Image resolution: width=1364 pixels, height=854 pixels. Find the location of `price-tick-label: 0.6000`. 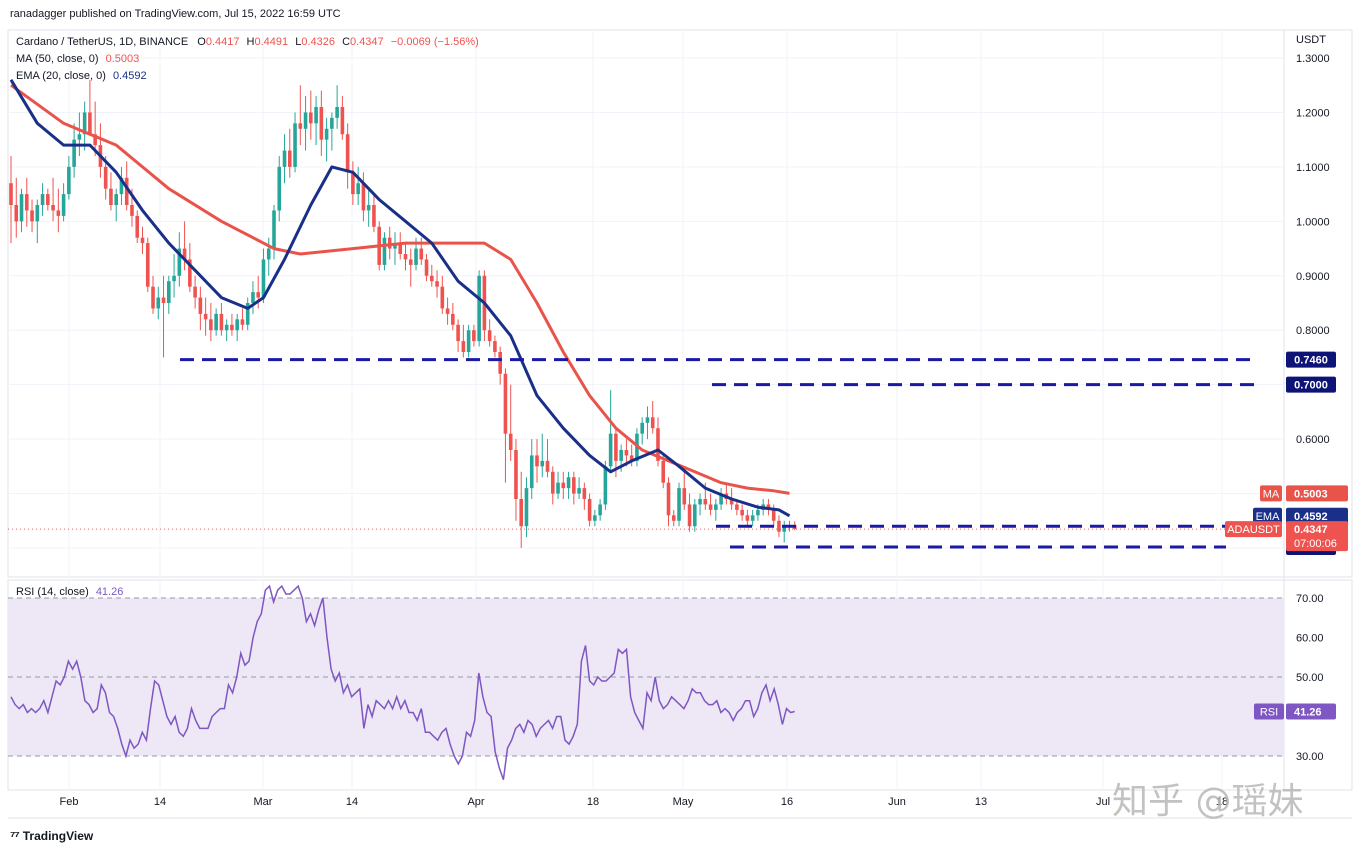

price-tick-label: 0.6000 is located at coordinates (1313, 440).